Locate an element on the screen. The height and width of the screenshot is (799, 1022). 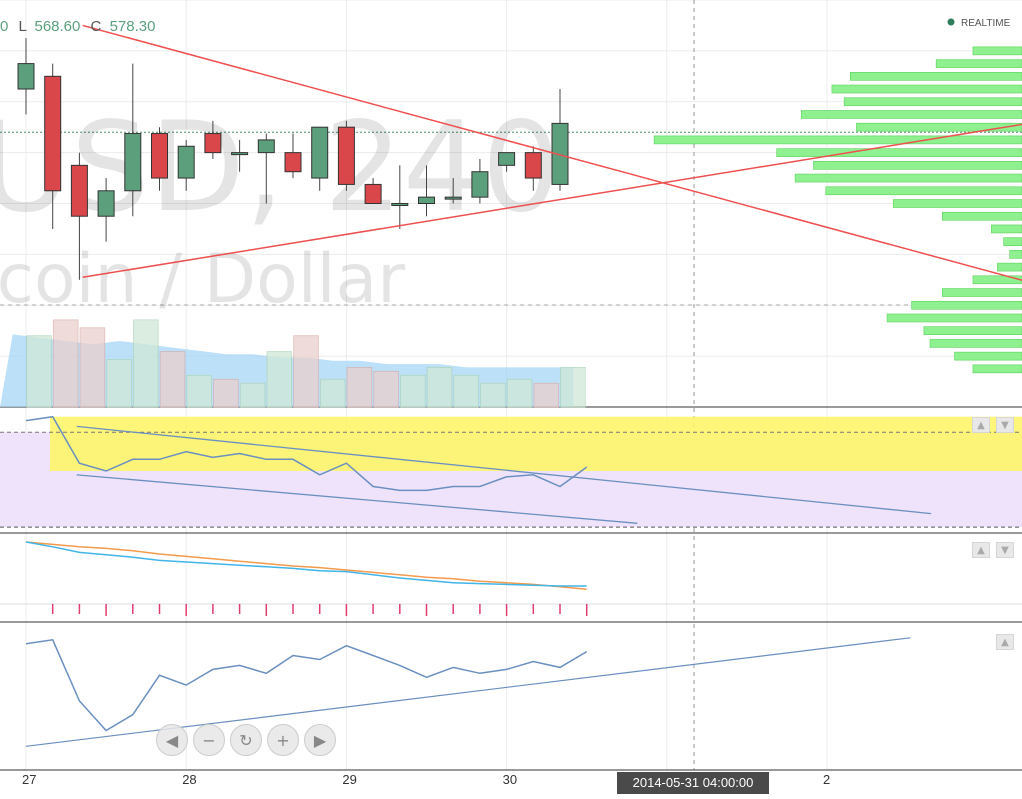
chevron-left-icon: ◀ is located at coordinates (172, 740).